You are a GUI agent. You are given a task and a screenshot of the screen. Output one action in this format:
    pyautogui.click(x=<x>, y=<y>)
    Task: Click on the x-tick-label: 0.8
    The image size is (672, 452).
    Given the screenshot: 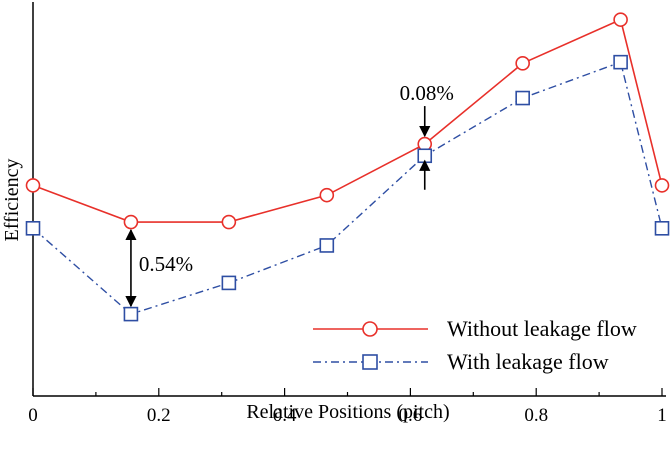 What is the action you would take?
    pyautogui.click(x=536, y=415)
    